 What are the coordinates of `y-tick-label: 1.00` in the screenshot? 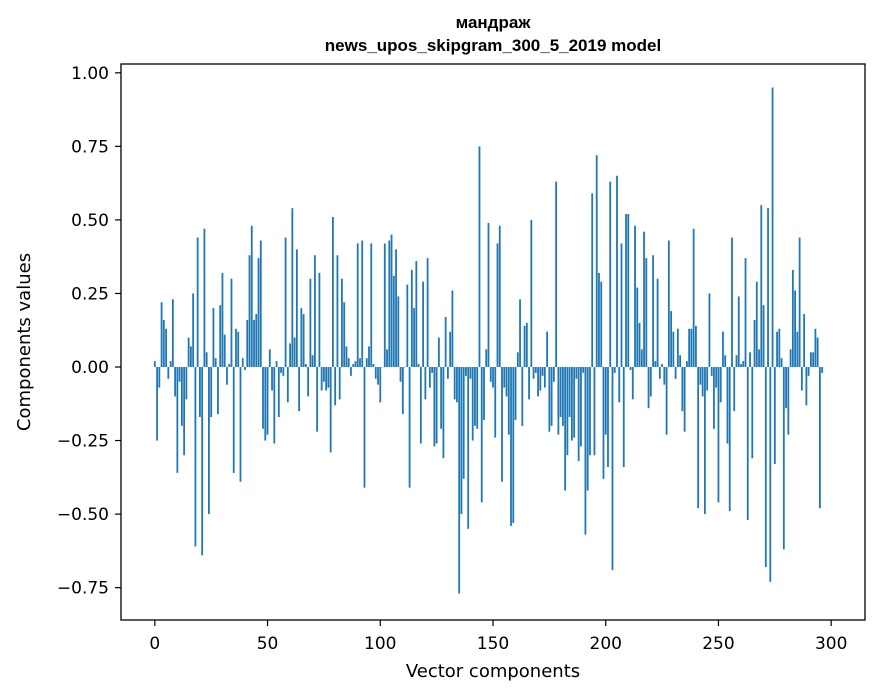 It's located at (90, 74).